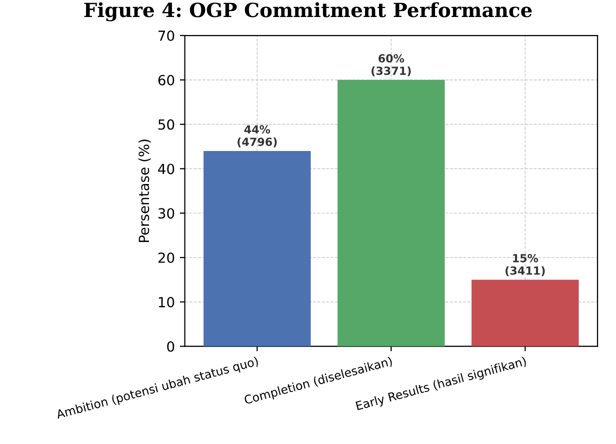  Describe the element at coordinates (391, 65) in the screenshot. I see `data-label: 60% (3371)` at that location.